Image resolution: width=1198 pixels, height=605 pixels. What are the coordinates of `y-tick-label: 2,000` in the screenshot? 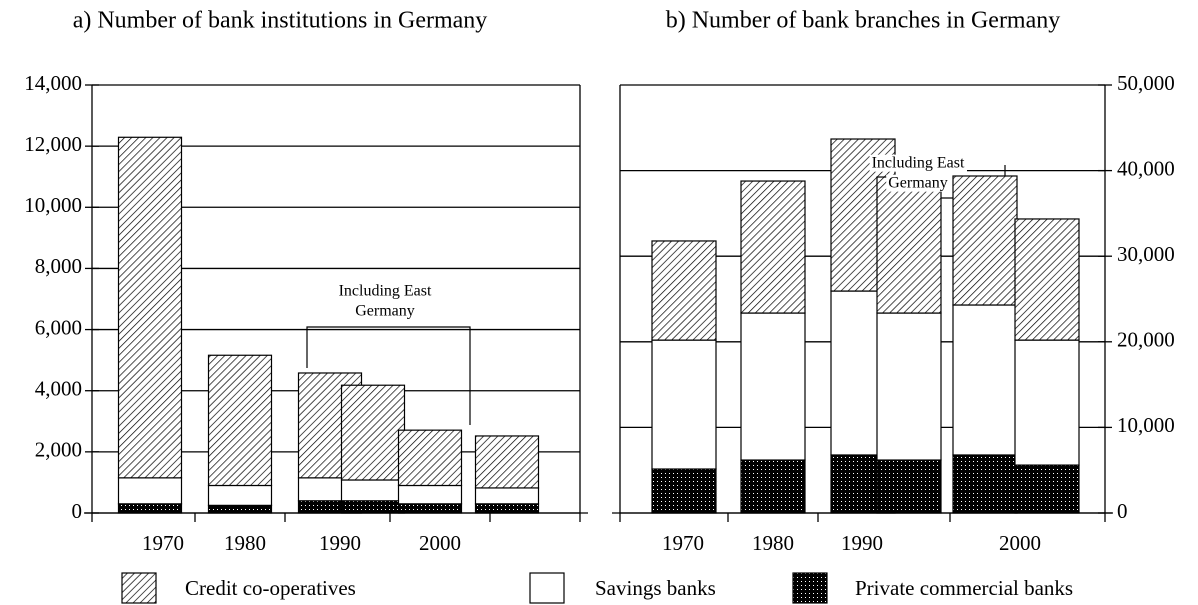 It's located at (58, 450).